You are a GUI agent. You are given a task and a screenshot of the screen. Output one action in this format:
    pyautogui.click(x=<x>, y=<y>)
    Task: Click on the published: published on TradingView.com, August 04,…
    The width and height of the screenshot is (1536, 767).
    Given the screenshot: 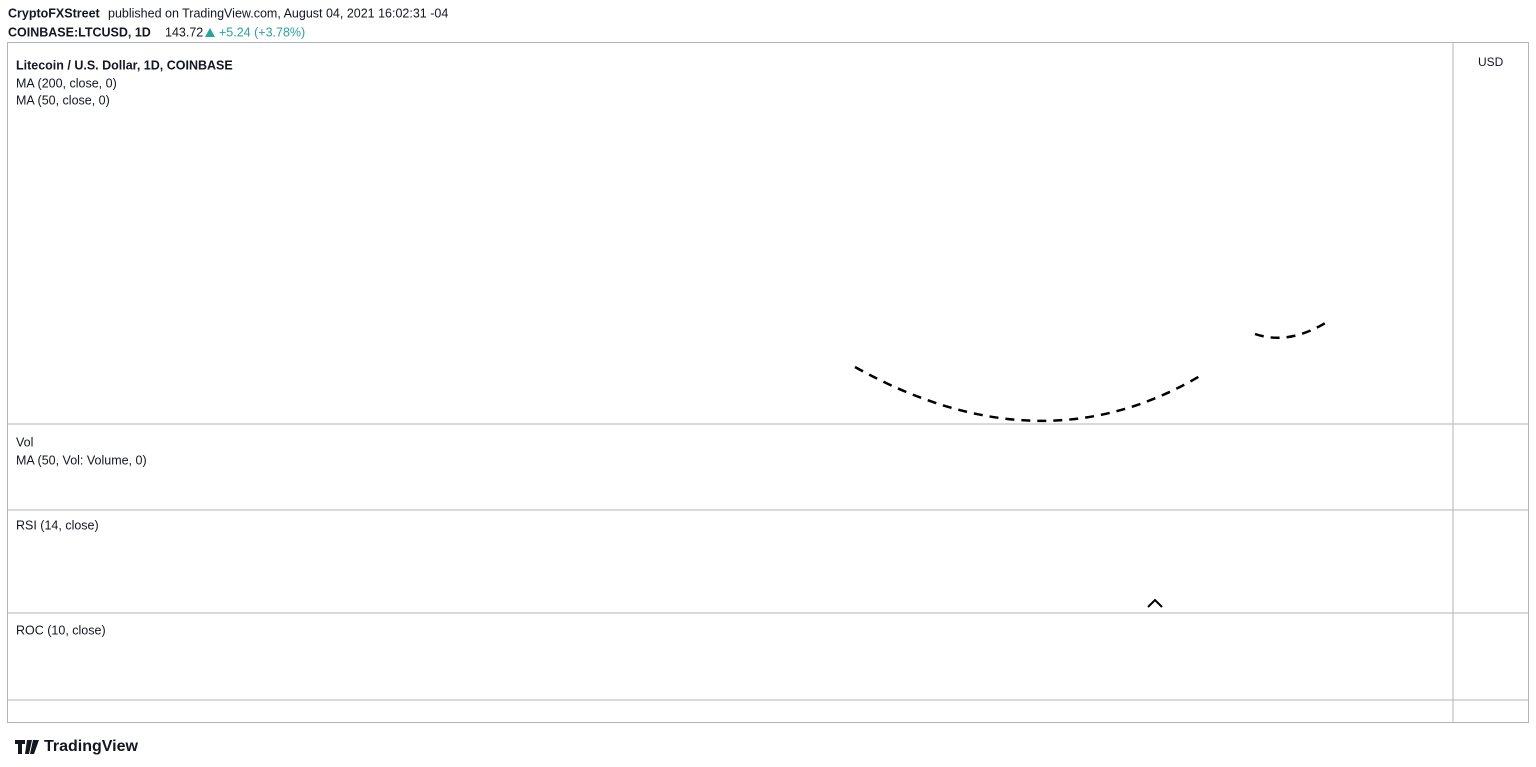 What is the action you would take?
    pyautogui.click(x=278, y=13)
    